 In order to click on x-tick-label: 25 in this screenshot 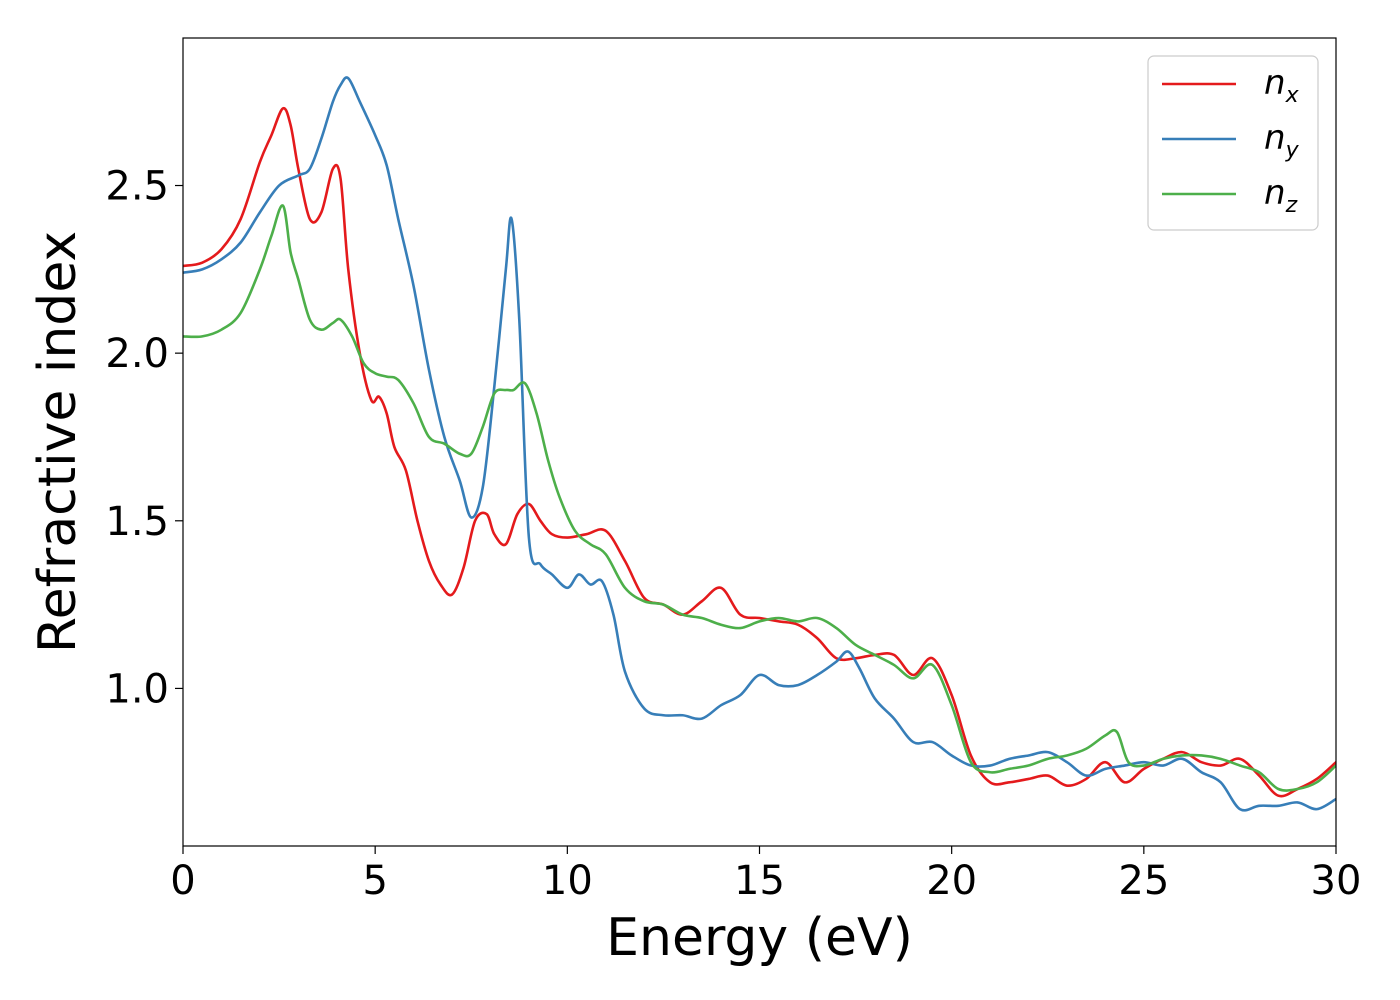, I will do `click(1143, 881)`.